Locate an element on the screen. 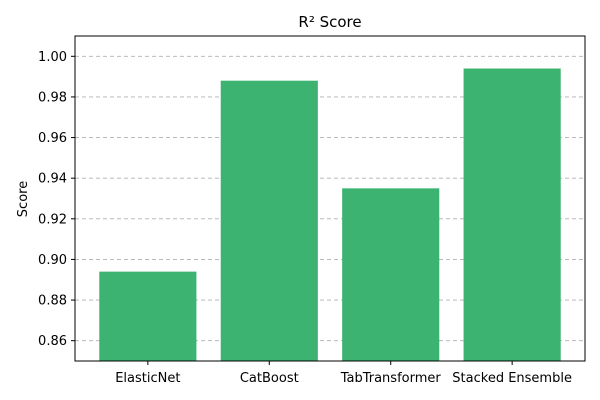  y-tick-label: 0.86 is located at coordinates (52, 341).